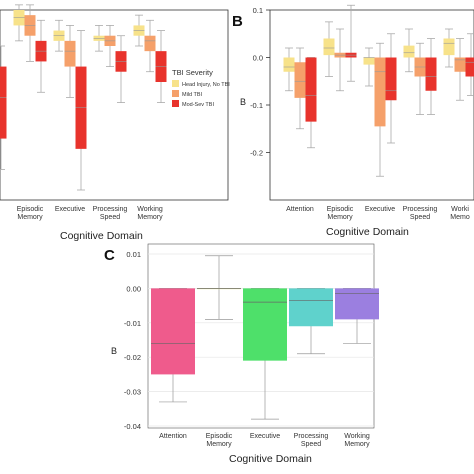 This screenshot has width=474, height=474. I want to click on panel-b-y-axis-label: B, so click(243, 102).